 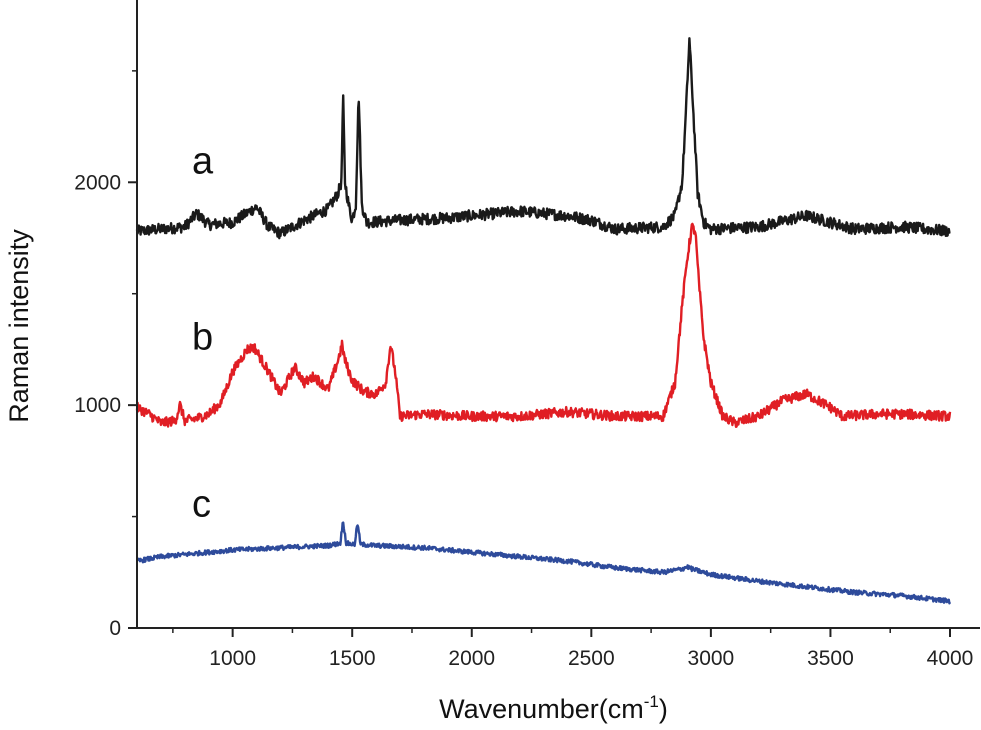 What do you see at coordinates (471, 658) in the screenshot?
I see `x-tick-label: 2000` at bounding box center [471, 658].